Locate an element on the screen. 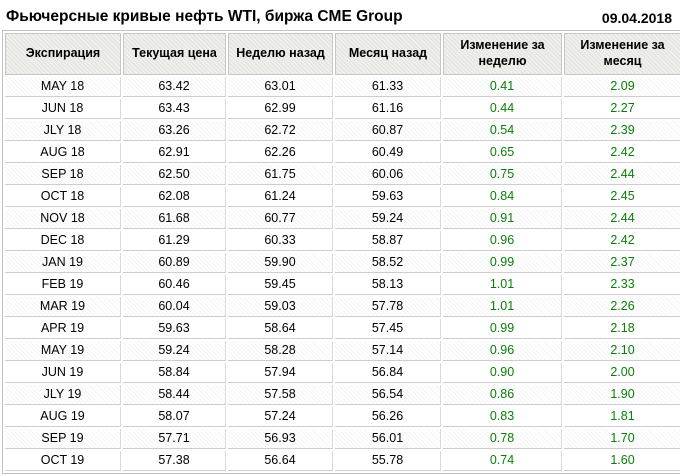  table-row: FEB 19 60.46 59.45 58.13 1.01 2.33 is located at coordinates (342, 285).